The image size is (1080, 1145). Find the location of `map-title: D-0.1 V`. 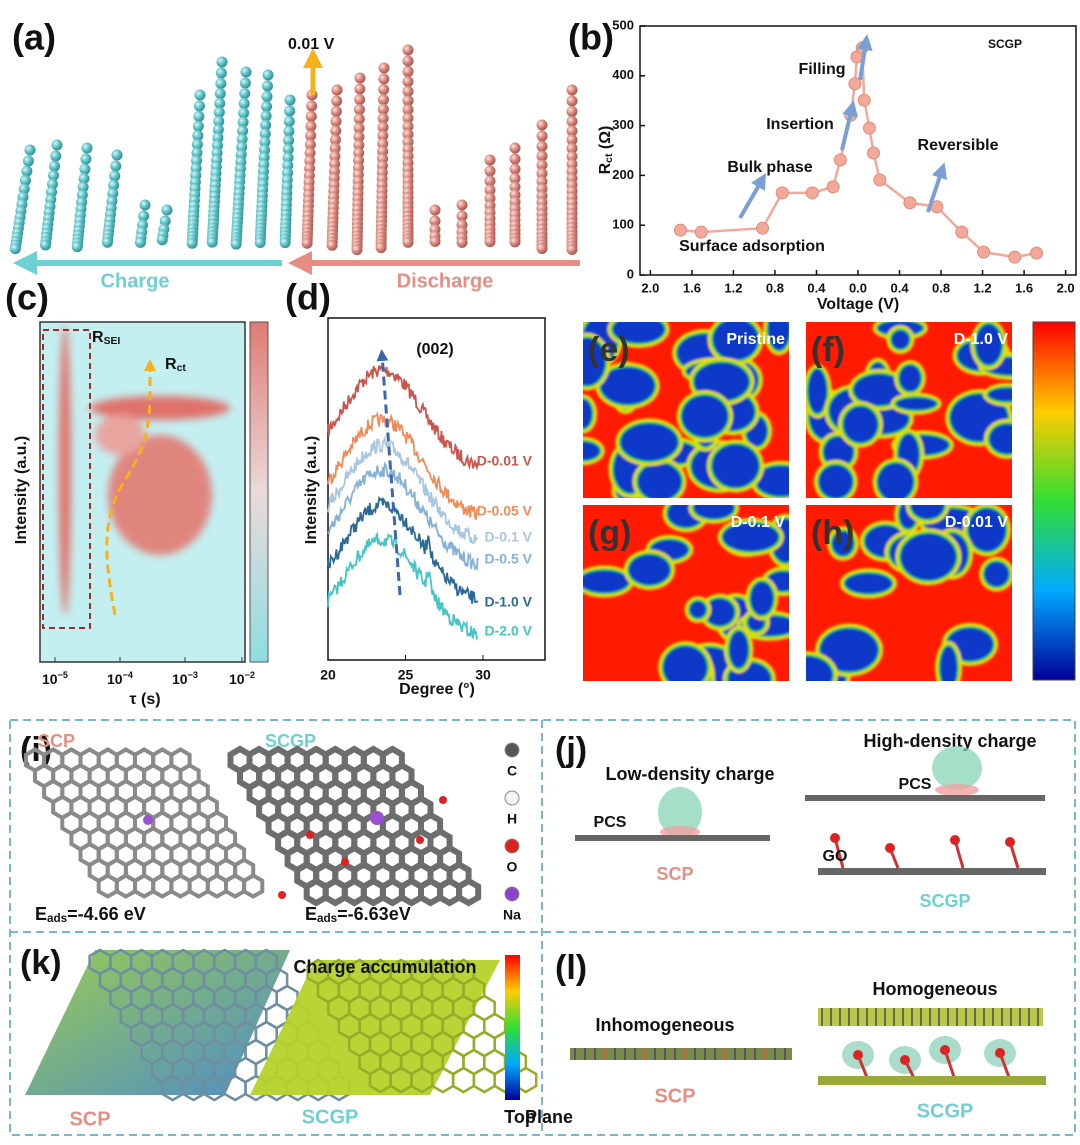

map-title: D-0.1 V is located at coordinates (758, 522).